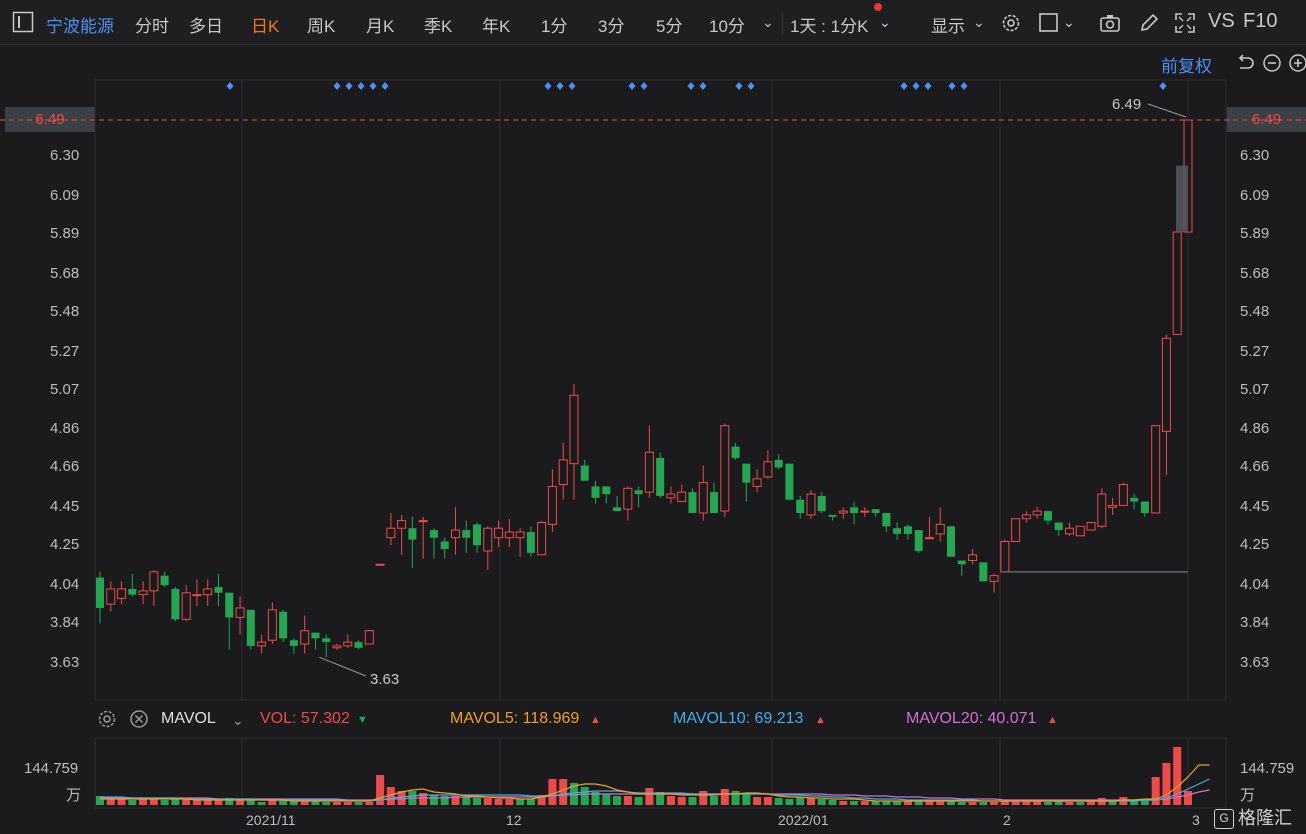  I want to click on period-select: 1天 : 1分K, so click(829, 26).